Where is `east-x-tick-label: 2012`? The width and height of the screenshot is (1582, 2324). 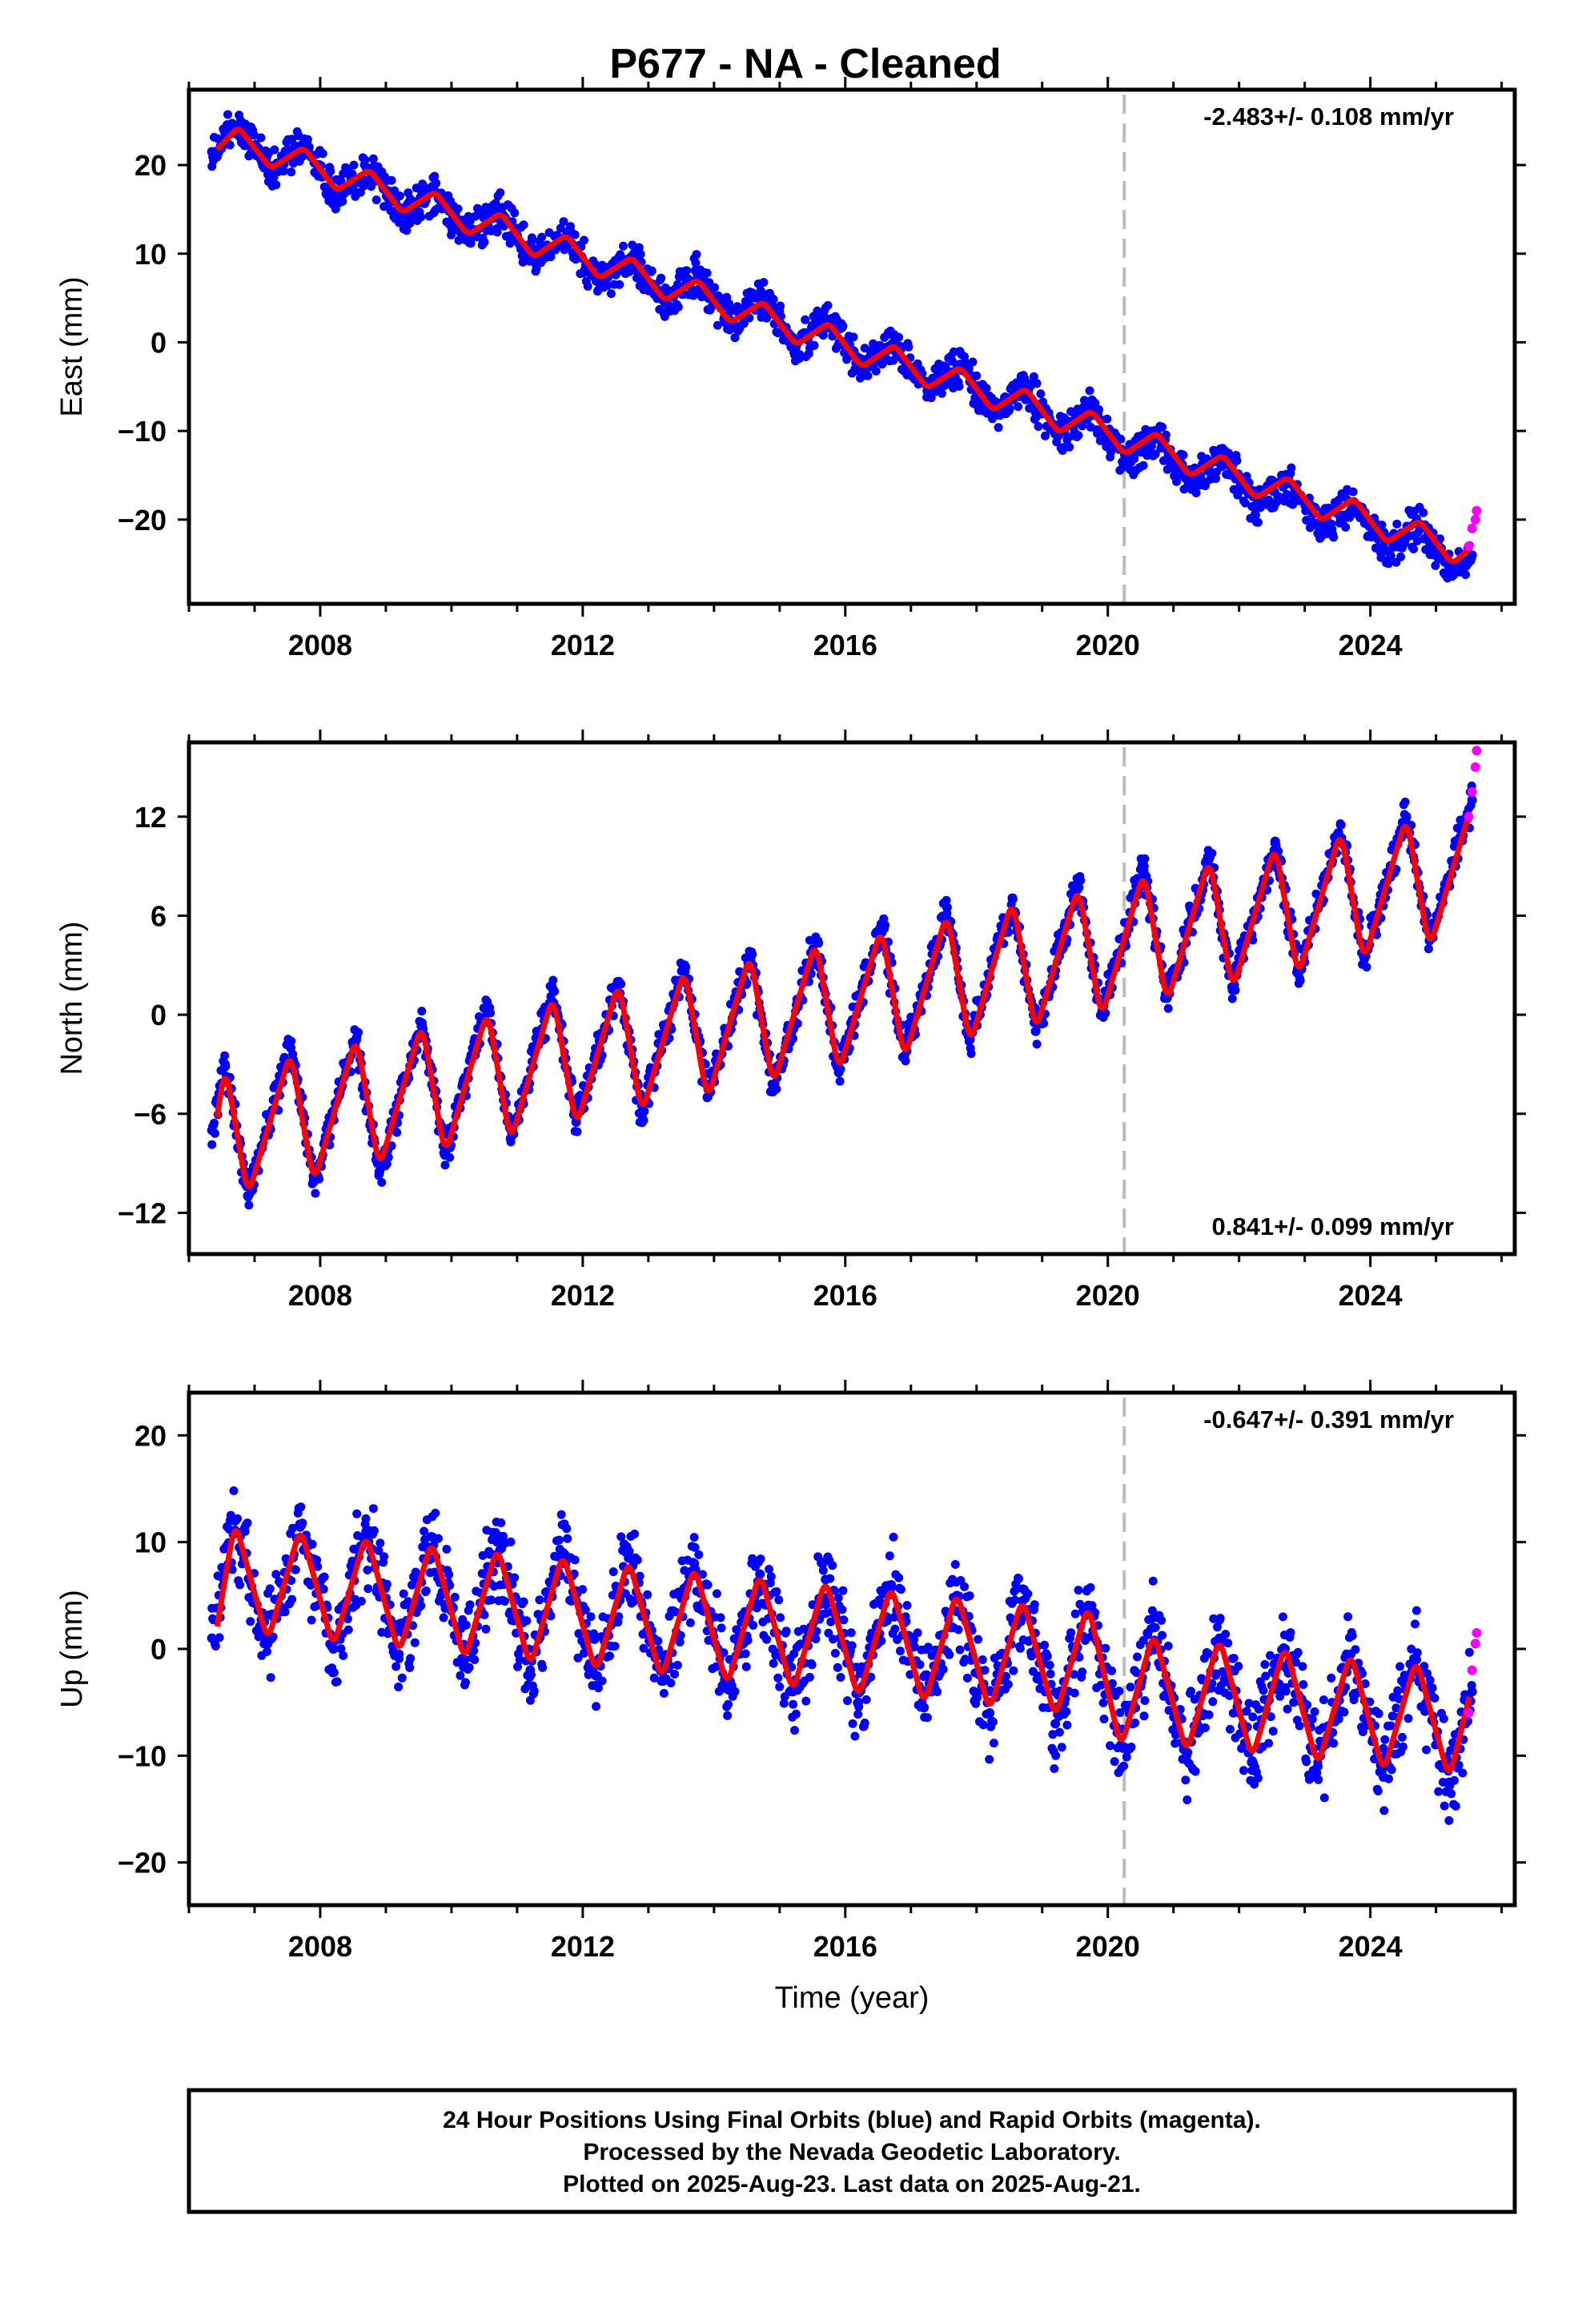
east-x-tick-label: 2012 is located at coordinates (583, 645).